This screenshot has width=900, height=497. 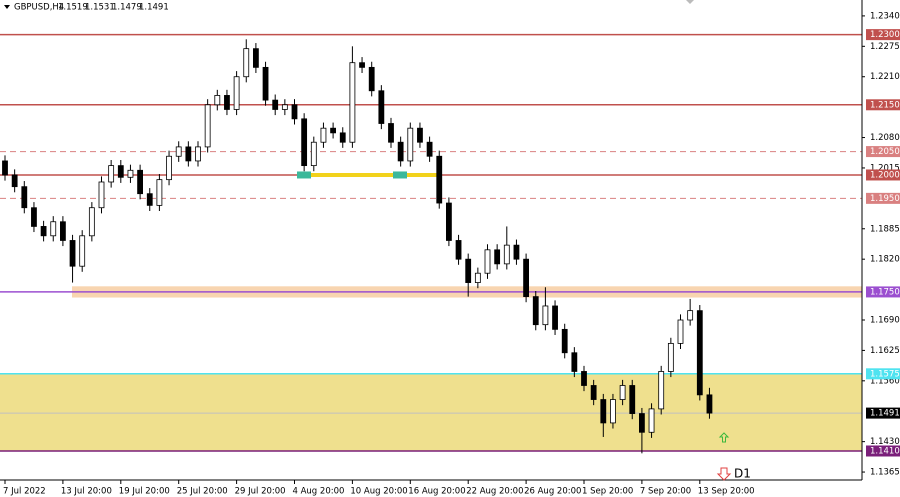 What do you see at coordinates (885, 16) in the screenshot?
I see `y-tick-label: 1.2340` at bounding box center [885, 16].